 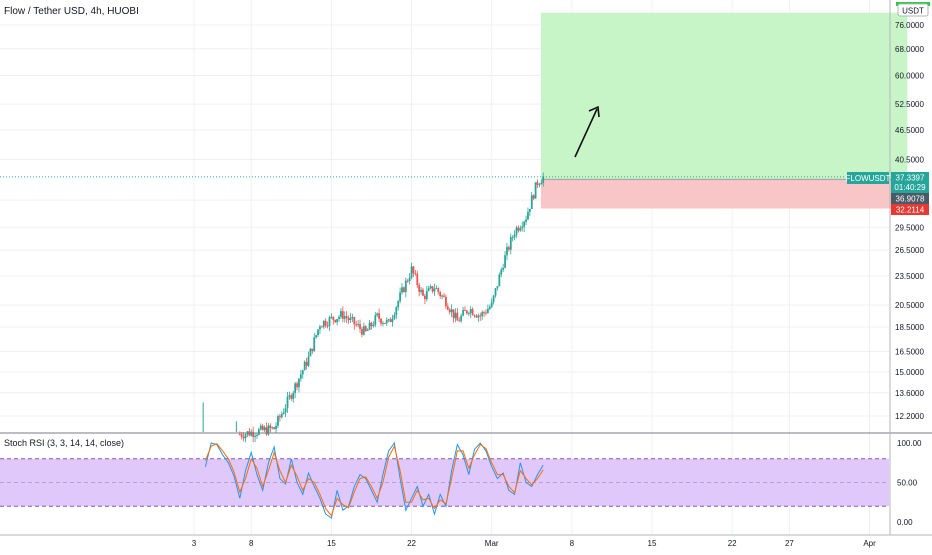 I want to click on stoch-rsi-lines, so click(x=374, y=480).